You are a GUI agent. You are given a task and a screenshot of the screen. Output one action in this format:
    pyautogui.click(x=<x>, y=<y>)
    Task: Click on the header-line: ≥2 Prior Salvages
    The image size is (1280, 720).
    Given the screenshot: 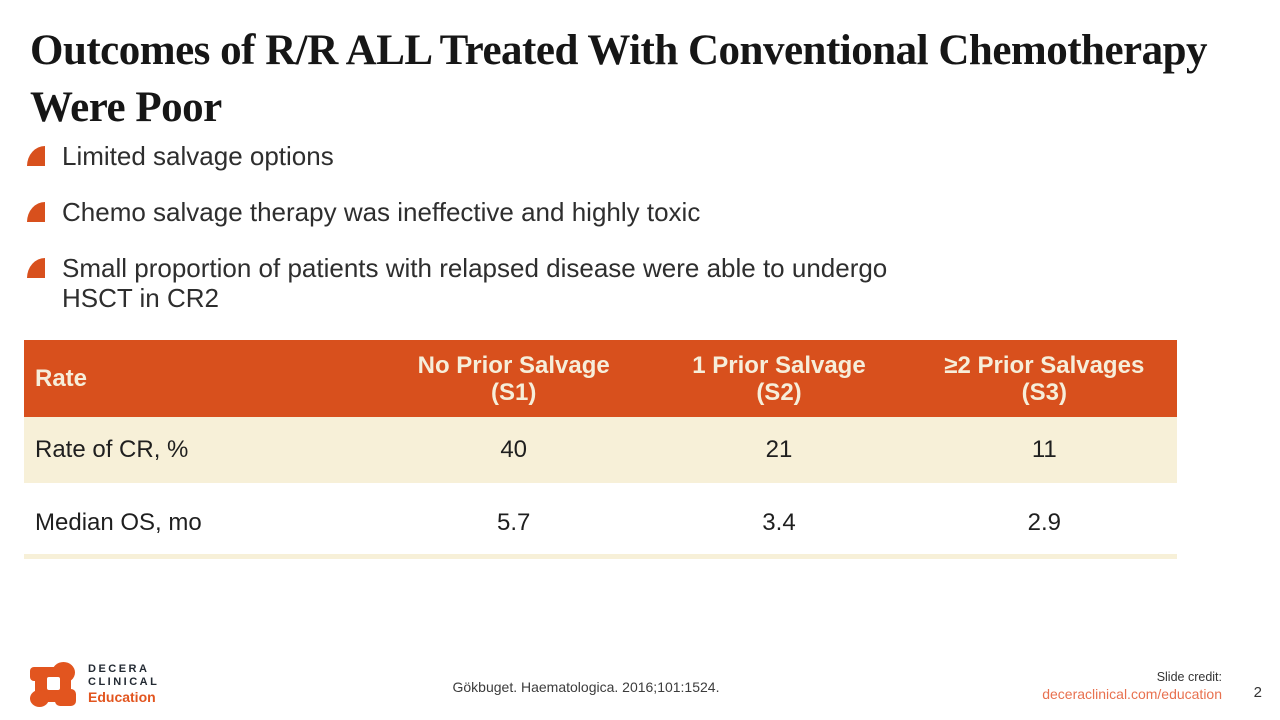 What is the action you would take?
    pyautogui.click(x=1044, y=365)
    